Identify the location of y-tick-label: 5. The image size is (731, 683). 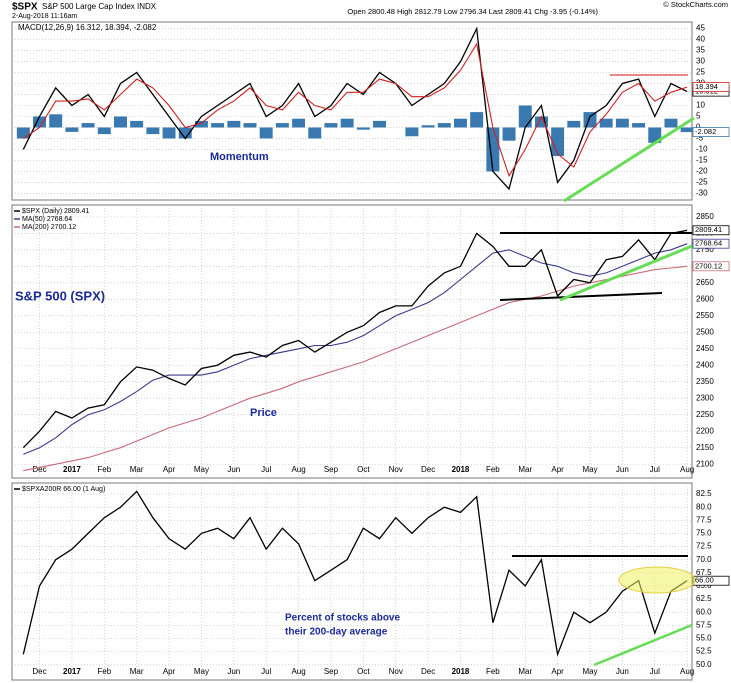
(698, 116).